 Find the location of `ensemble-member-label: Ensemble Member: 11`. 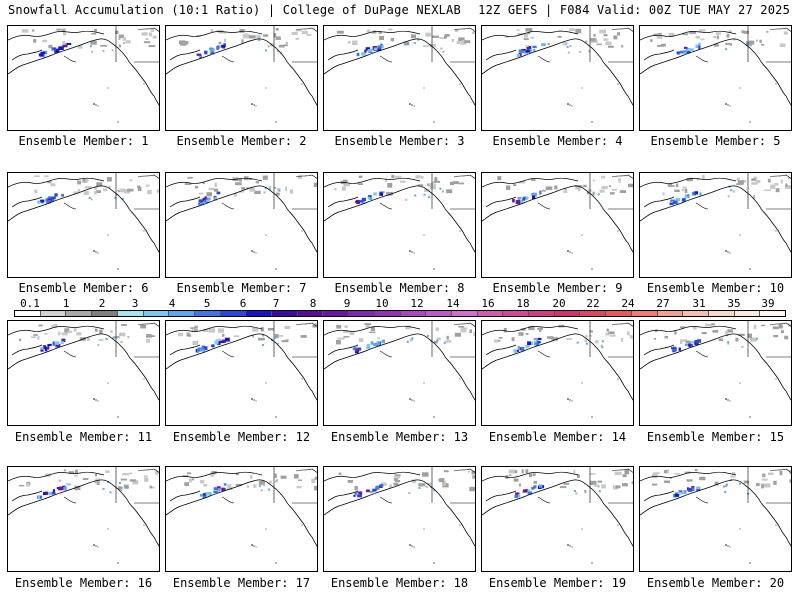

ensemble-member-label: Ensemble Member: 11 is located at coordinates (83, 437).